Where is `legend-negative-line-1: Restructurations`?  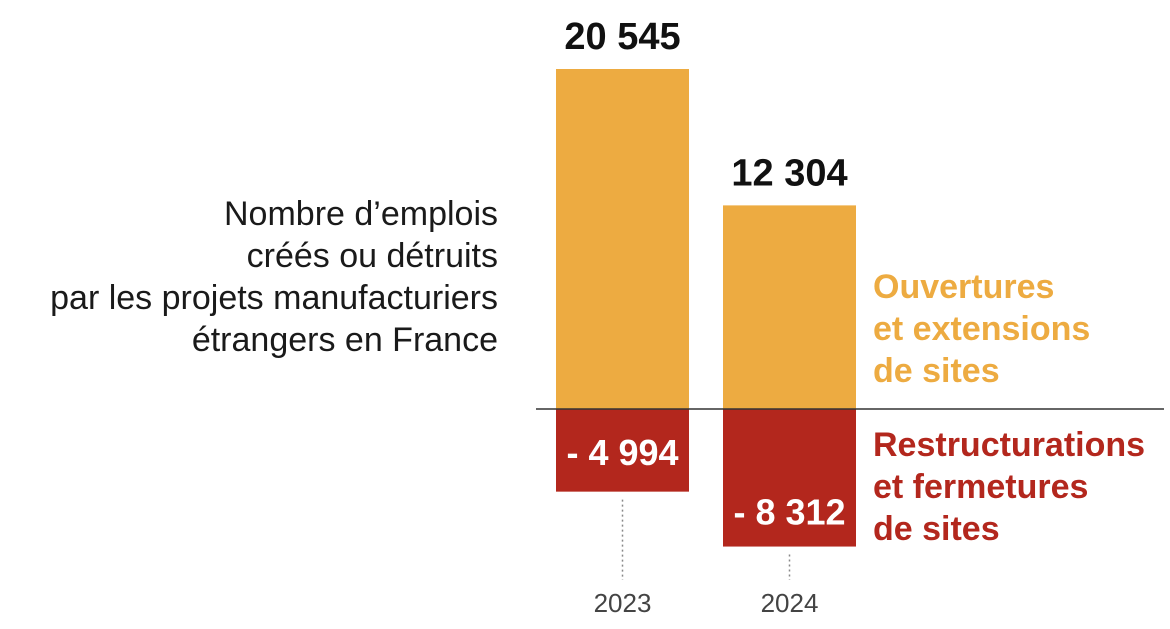 legend-negative-line-1: Restructurations is located at coordinates (1009, 445).